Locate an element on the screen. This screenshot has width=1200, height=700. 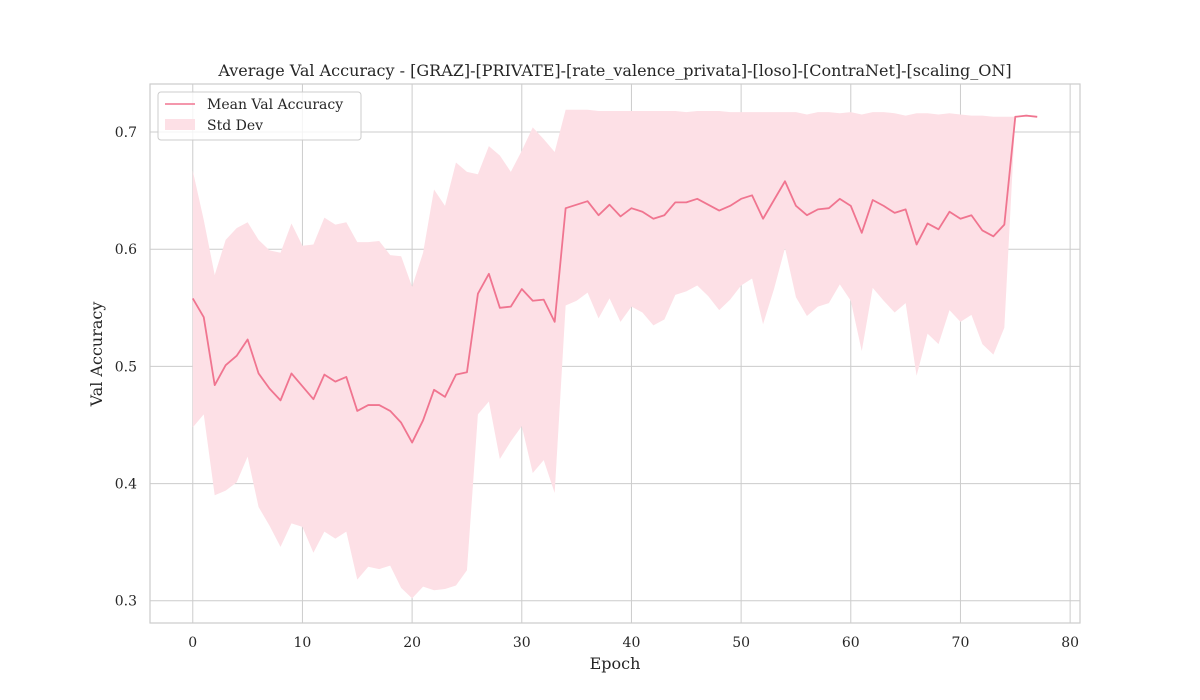
x-tick-label: 80 is located at coordinates (1070, 643).